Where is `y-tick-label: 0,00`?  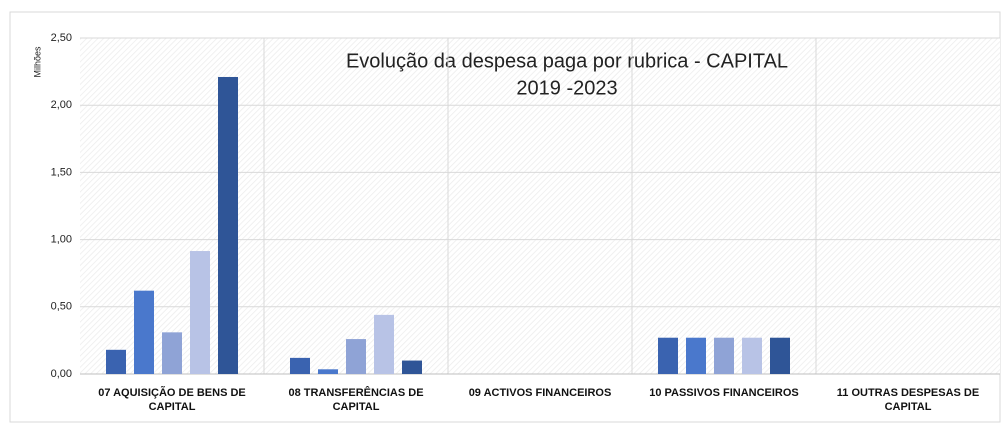
y-tick-label: 0,00 is located at coordinates (61, 374).